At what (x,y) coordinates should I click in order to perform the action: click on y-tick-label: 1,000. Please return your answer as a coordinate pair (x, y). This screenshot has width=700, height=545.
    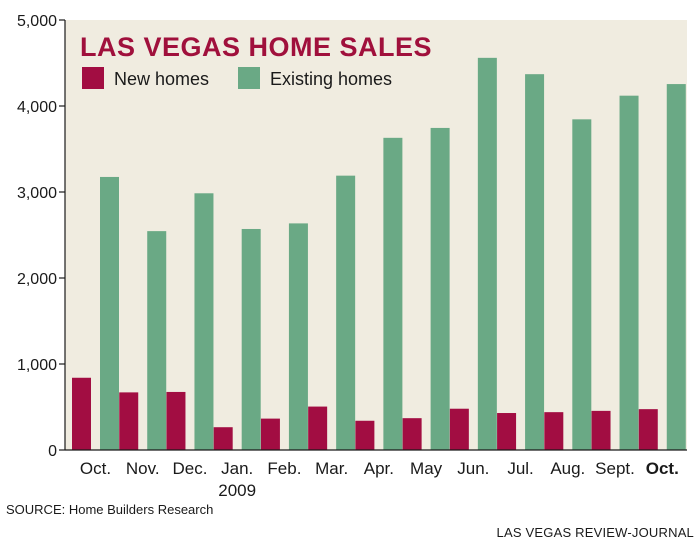
    Looking at the image, I should click on (37, 365).